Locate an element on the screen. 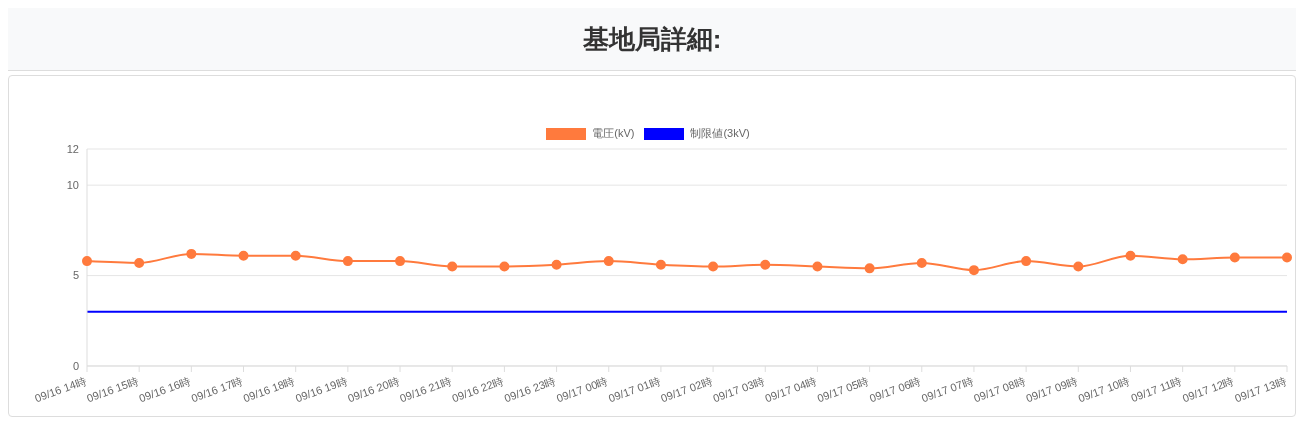 The image size is (1304, 421). x-tick-label: 09/17 02時 is located at coordinates (686, 389).